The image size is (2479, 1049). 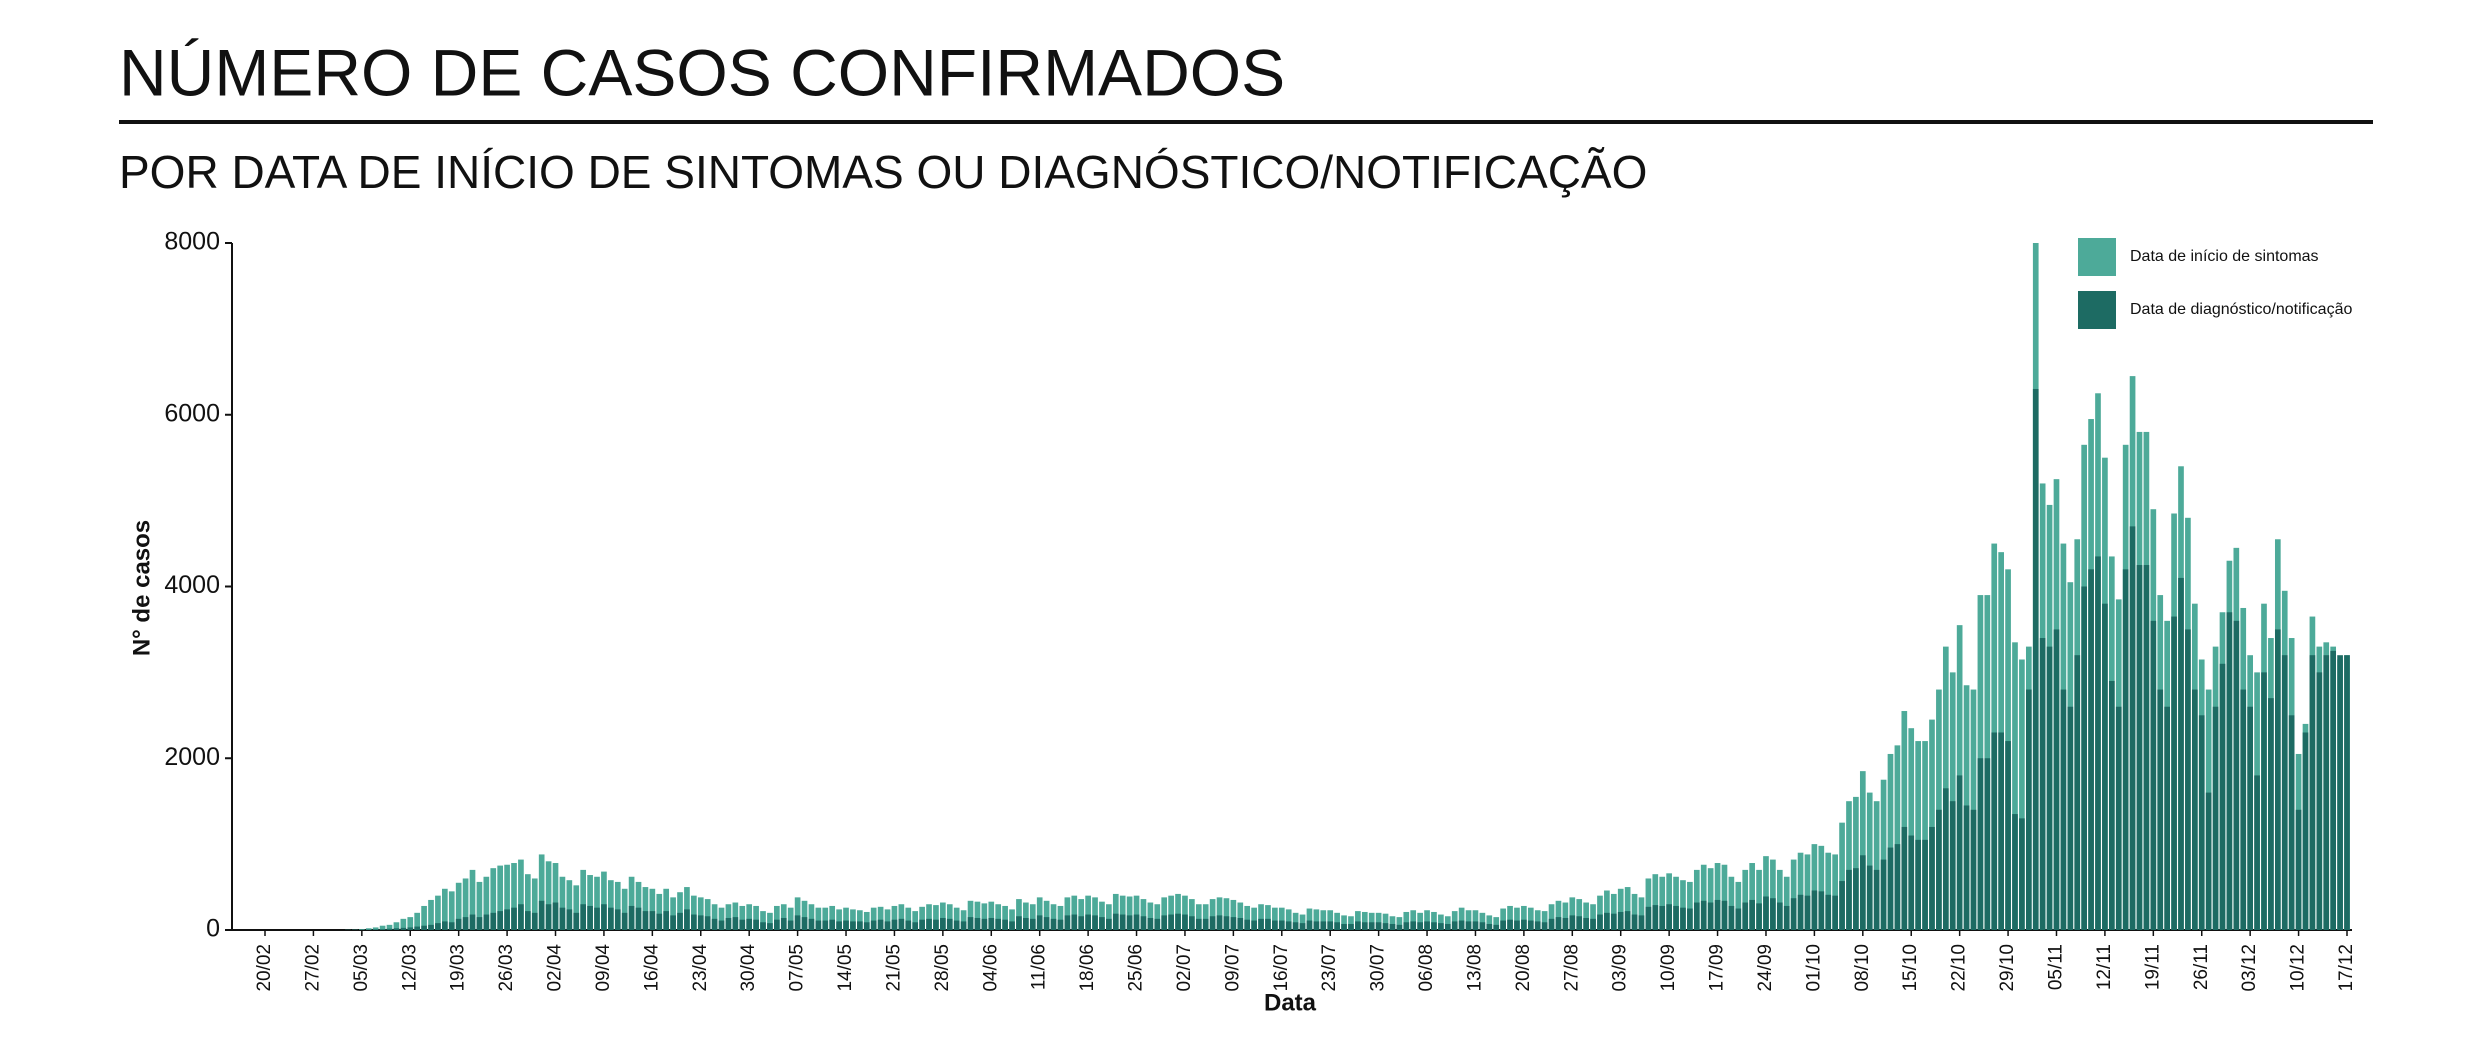 What do you see at coordinates (1378, 968) in the screenshot?
I see `x-tick-label: 30/07` at bounding box center [1378, 968].